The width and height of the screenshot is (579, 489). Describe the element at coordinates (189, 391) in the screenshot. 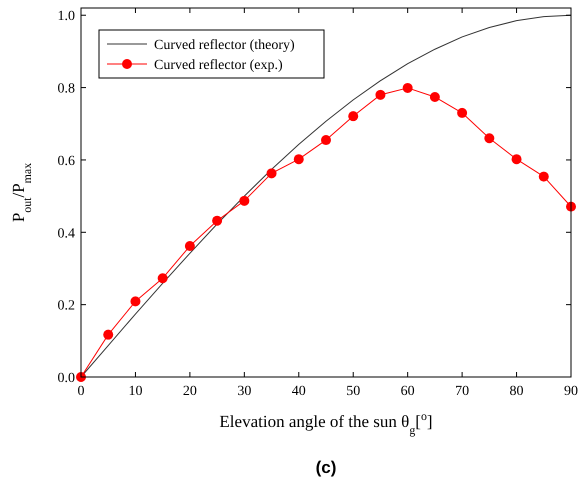

I see `x-tick-label: 20` at that location.